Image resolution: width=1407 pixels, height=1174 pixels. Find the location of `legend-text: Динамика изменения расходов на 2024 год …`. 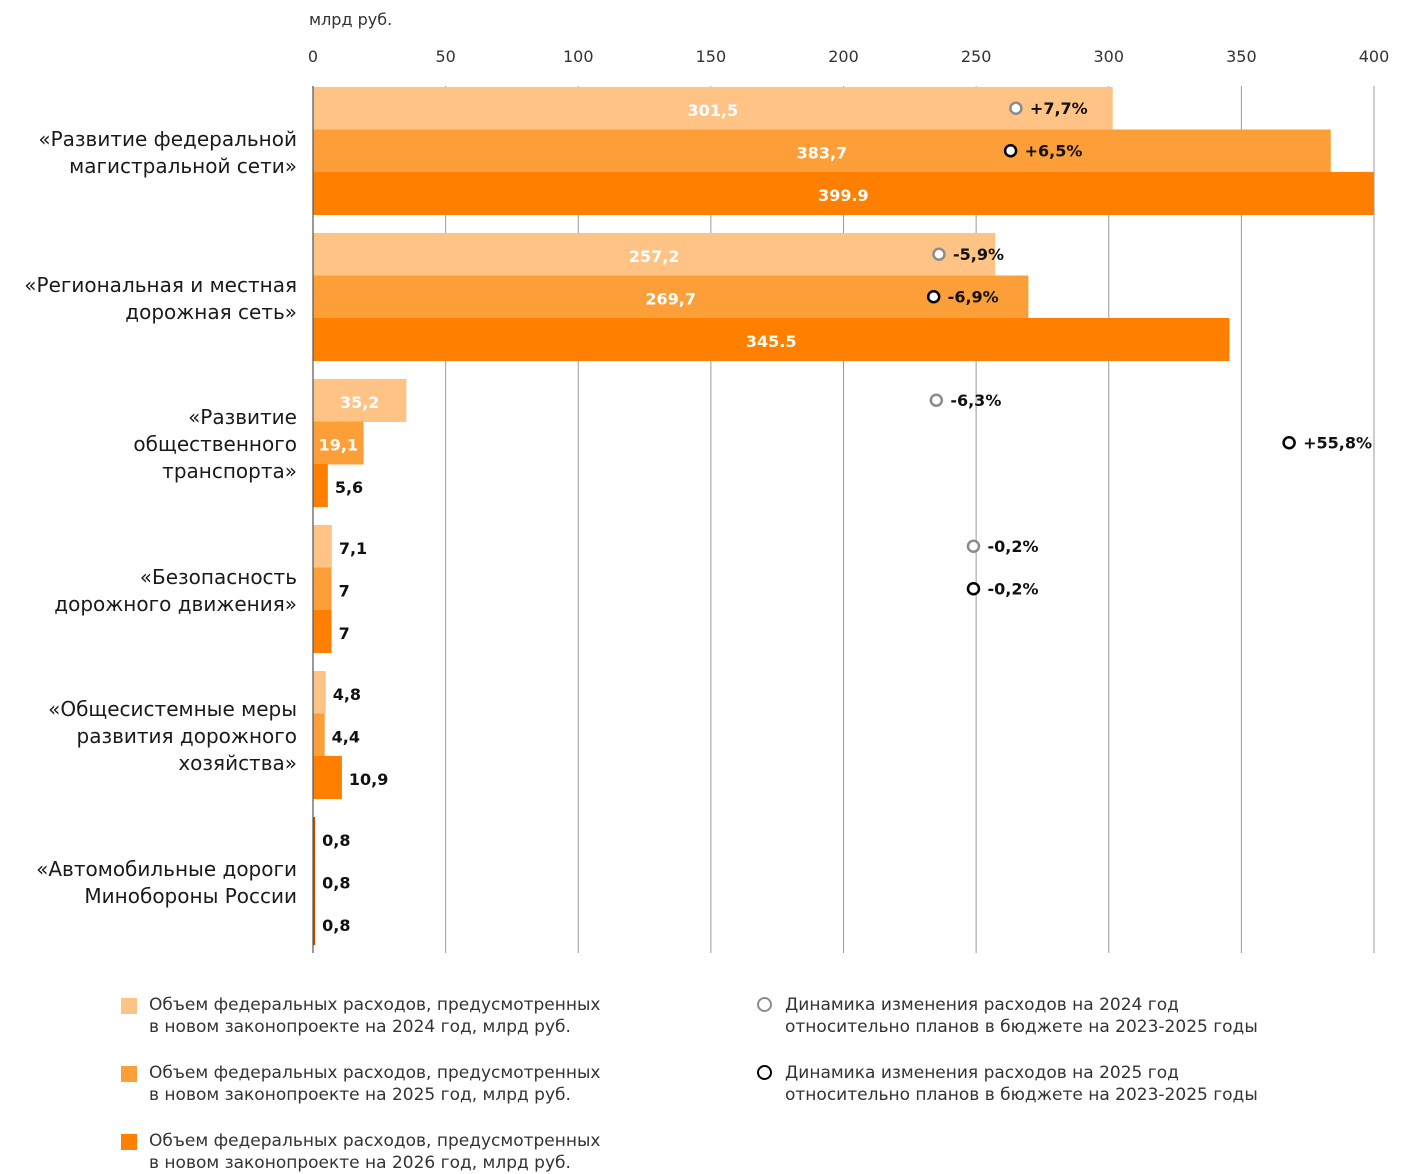

legend-text: Динамика изменения расходов на 2024 год … is located at coordinates (1021, 1016).